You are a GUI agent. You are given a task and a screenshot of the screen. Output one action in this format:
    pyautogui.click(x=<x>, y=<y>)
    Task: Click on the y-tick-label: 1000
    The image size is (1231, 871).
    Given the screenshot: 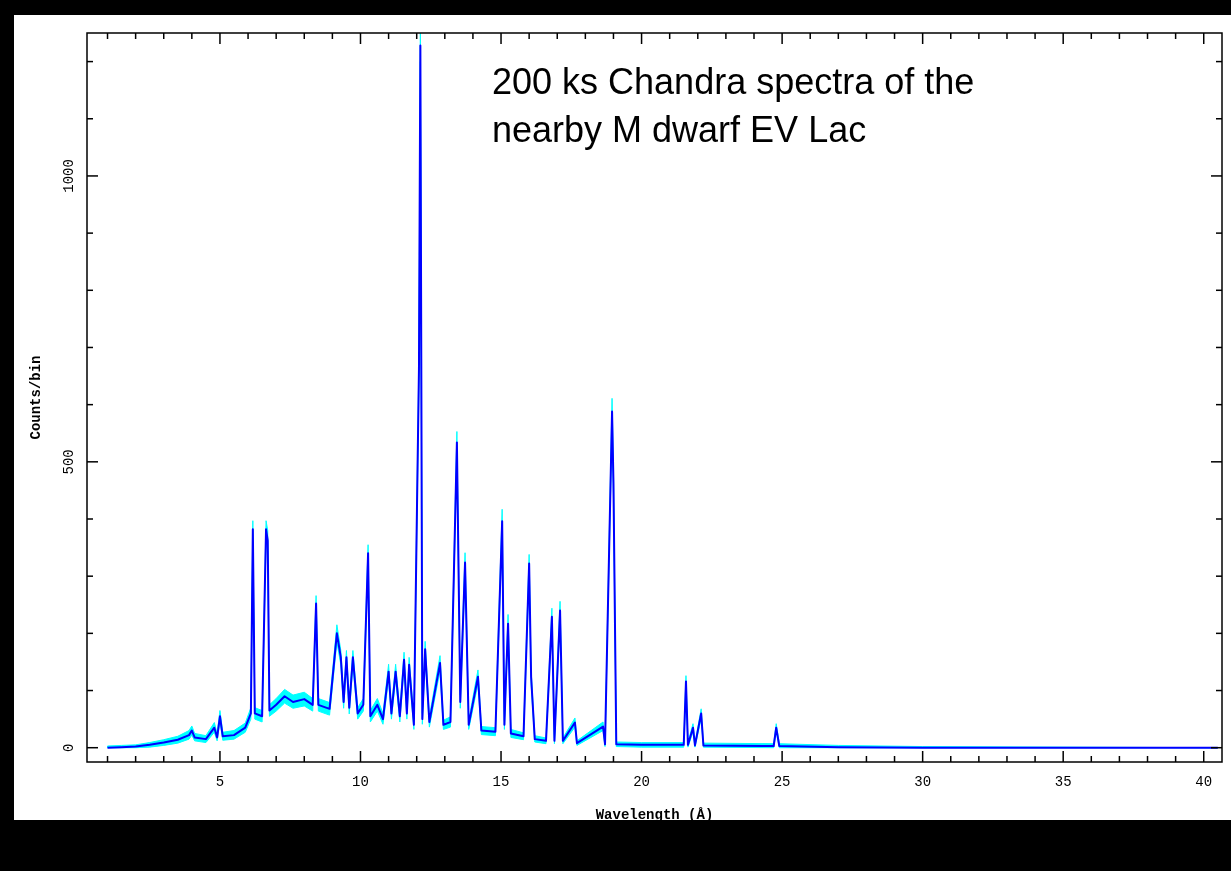 What is the action you would take?
    pyautogui.click(x=69, y=176)
    